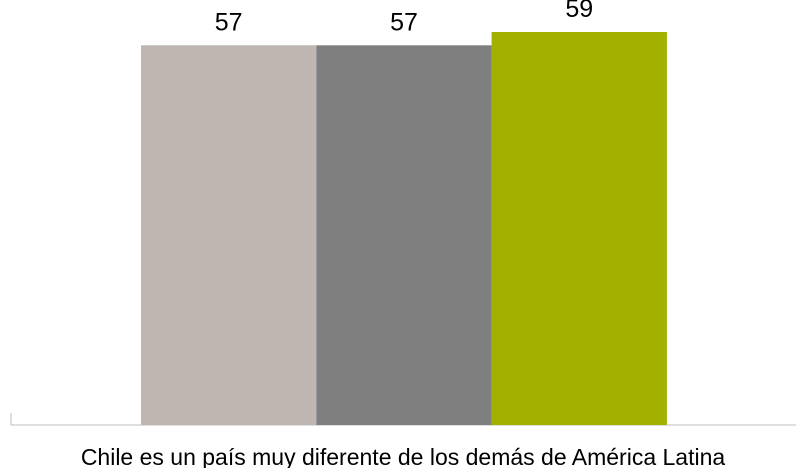 Image resolution: width=796 pixels, height=468 pixels. Describe the element at coordinates (229, 22) in the screenshot. I see `bar-value-label-1: 57` at that location.